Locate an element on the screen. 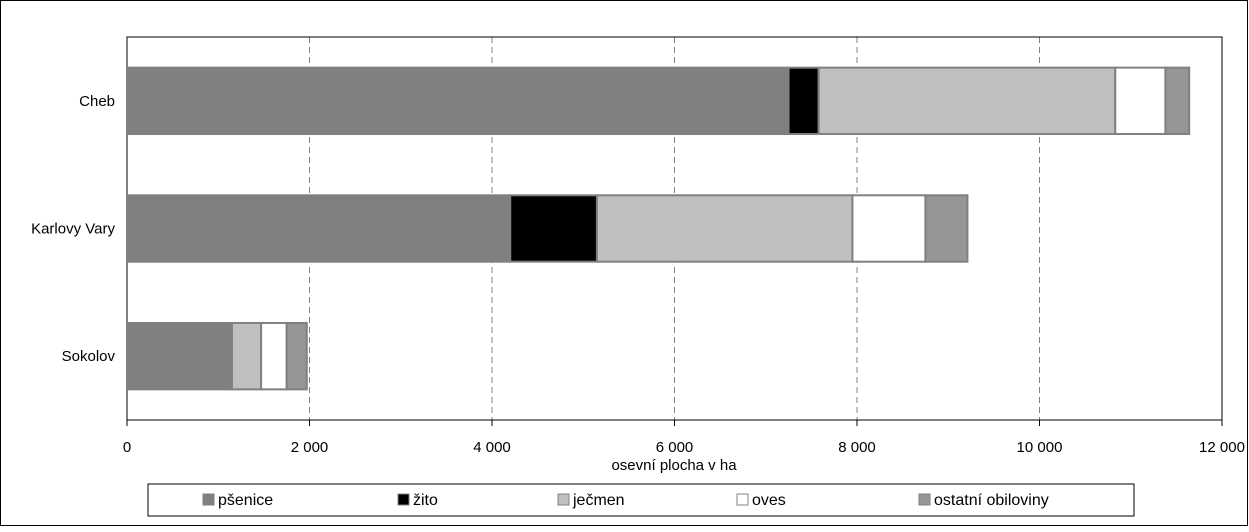 This screenshot has height=532, width=1249. legend-label: oves is located at coordinates (769, 500).